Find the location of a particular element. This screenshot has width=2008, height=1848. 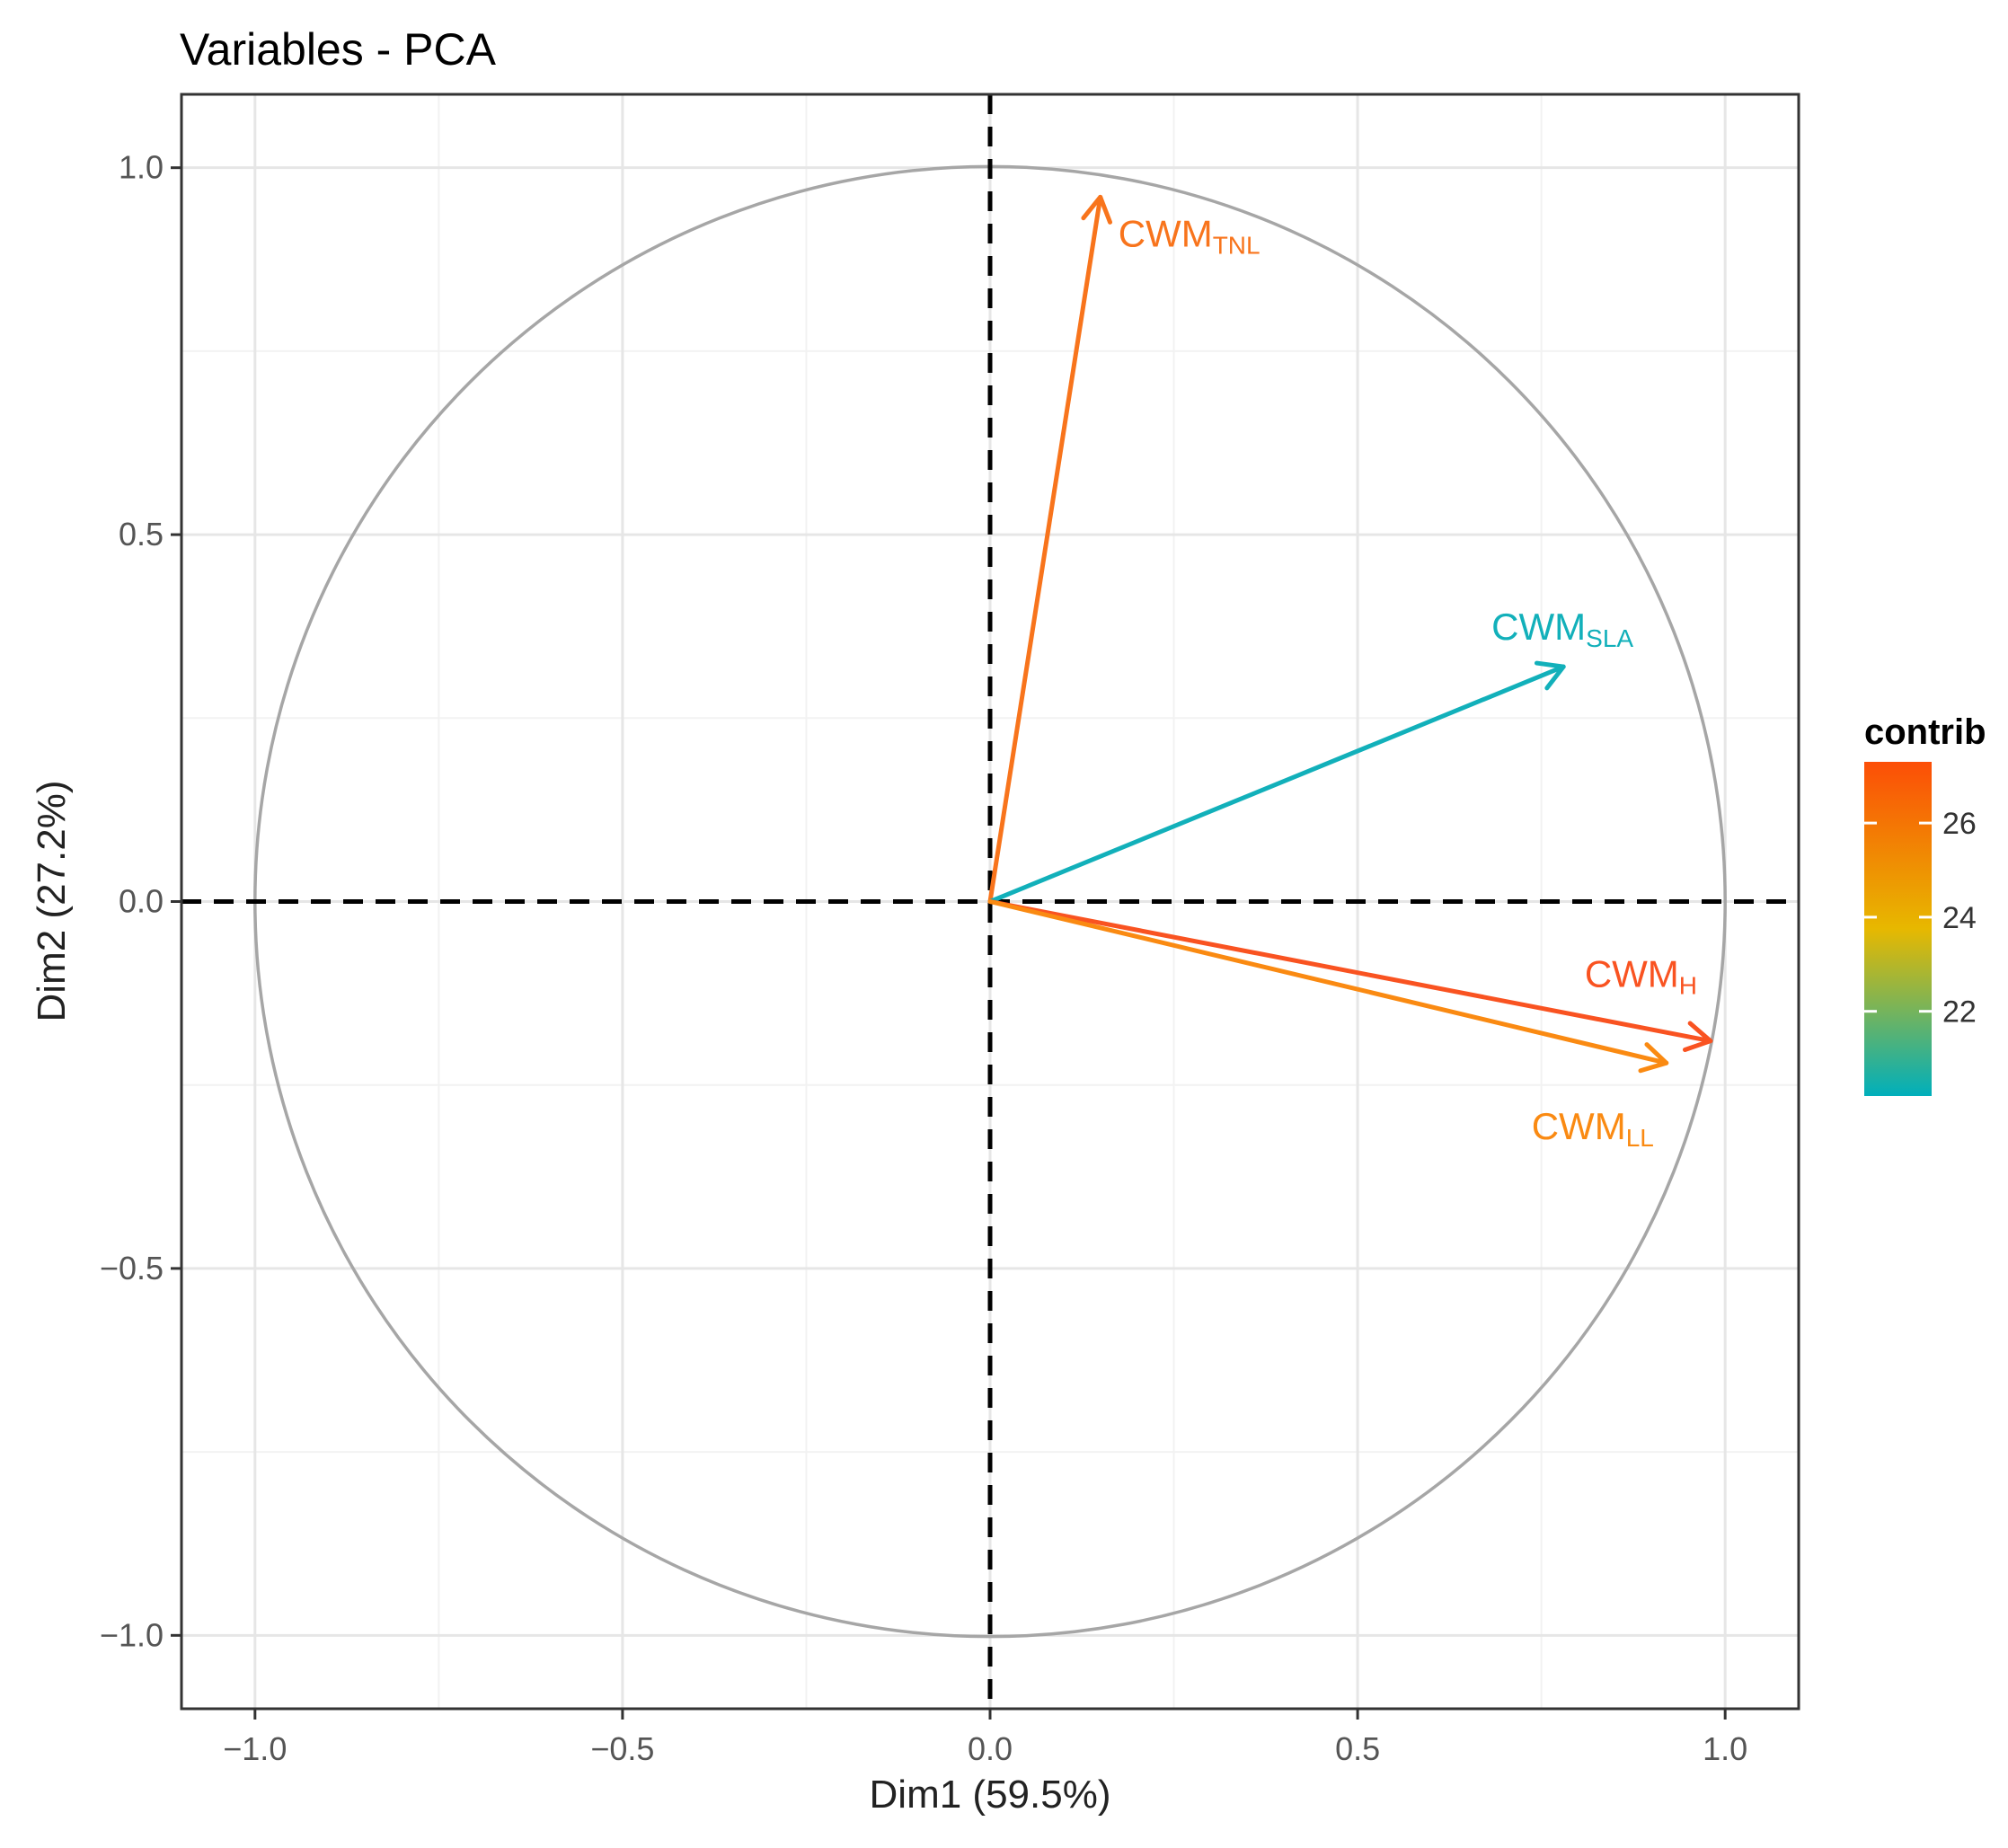

label-tnl-name: CWM is located at coordinates (1166, 233).